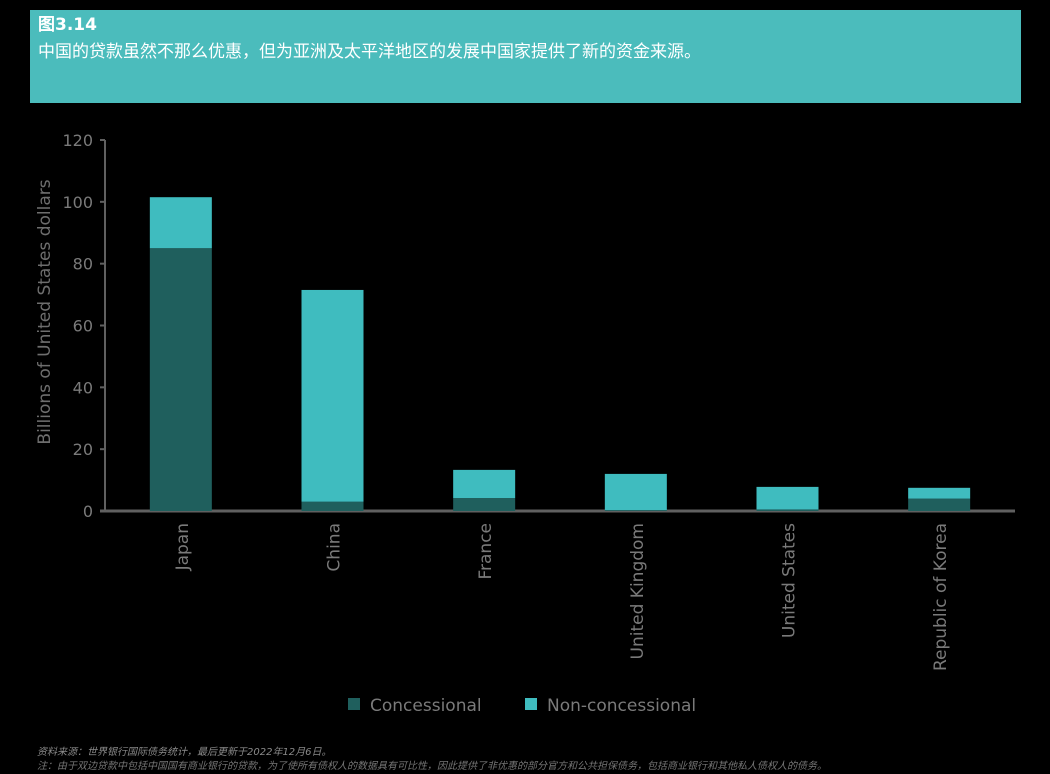 This screenshot has width=1050, height=774. Describe the element at coordinates (77, 140) in the screenshot. I see `y-tick-label: 120` at that location.